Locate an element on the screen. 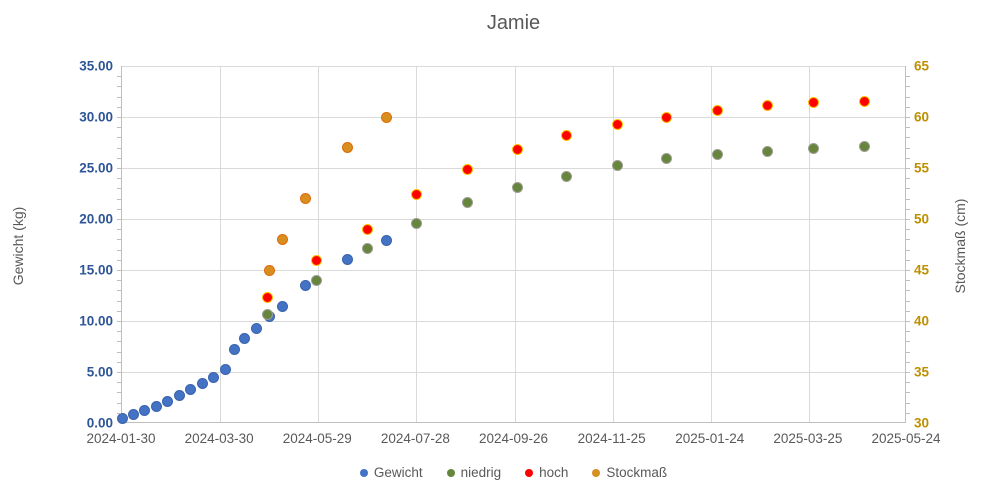 The width and height of the screenshot is (1000, 499). legend-label: Gewicht is located at coordinates (398, 472).